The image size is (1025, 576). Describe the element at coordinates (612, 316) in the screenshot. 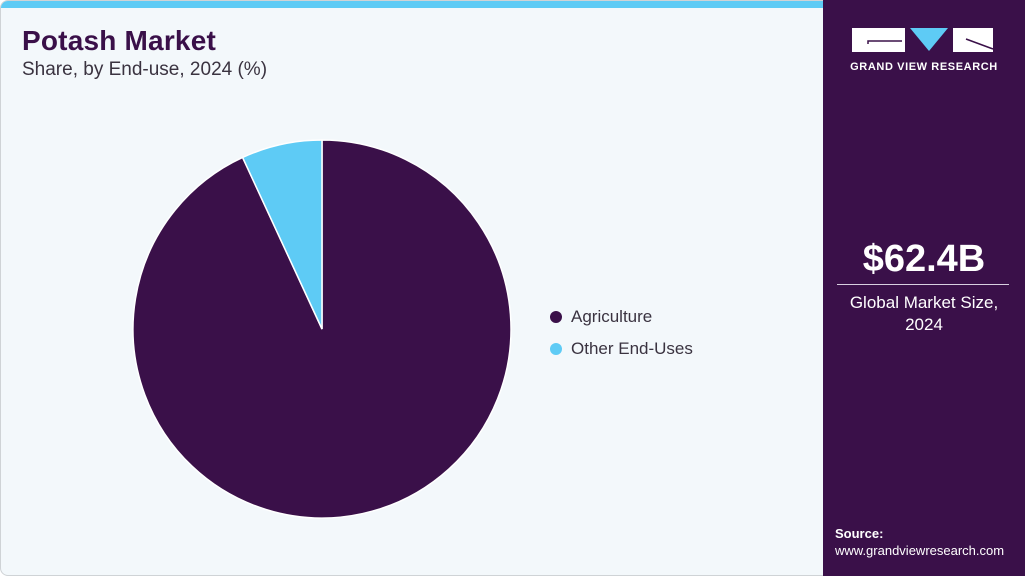

I see `legend-label: Agriculture` at that location.